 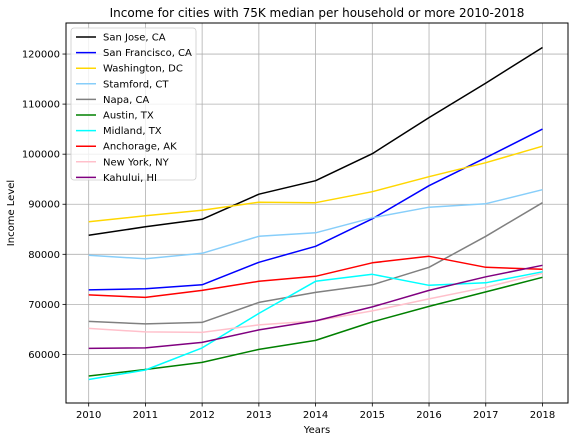 I want to click on x-tick-label: 2011, so click(x=145, y=415).